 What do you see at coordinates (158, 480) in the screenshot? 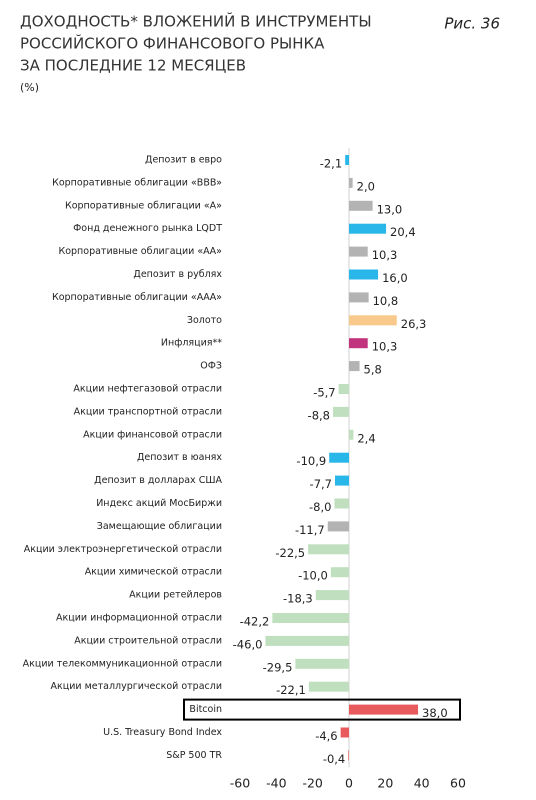
I see `category-label: Депозит в долларах США` at bounding box center [158, 480].